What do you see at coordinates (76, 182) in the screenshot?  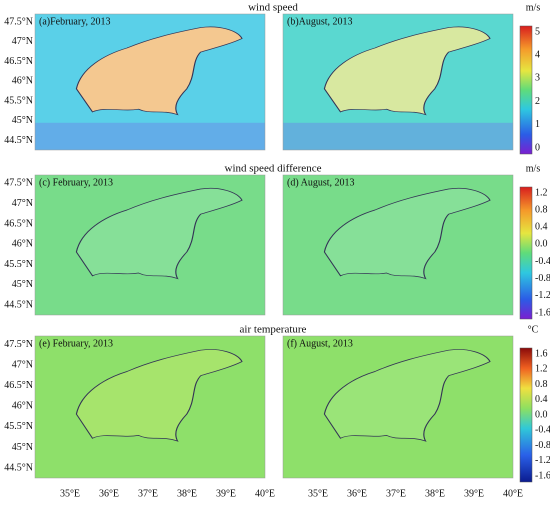 I see `panel-label: (c) February, 2013` at bounding box center [76, 182].